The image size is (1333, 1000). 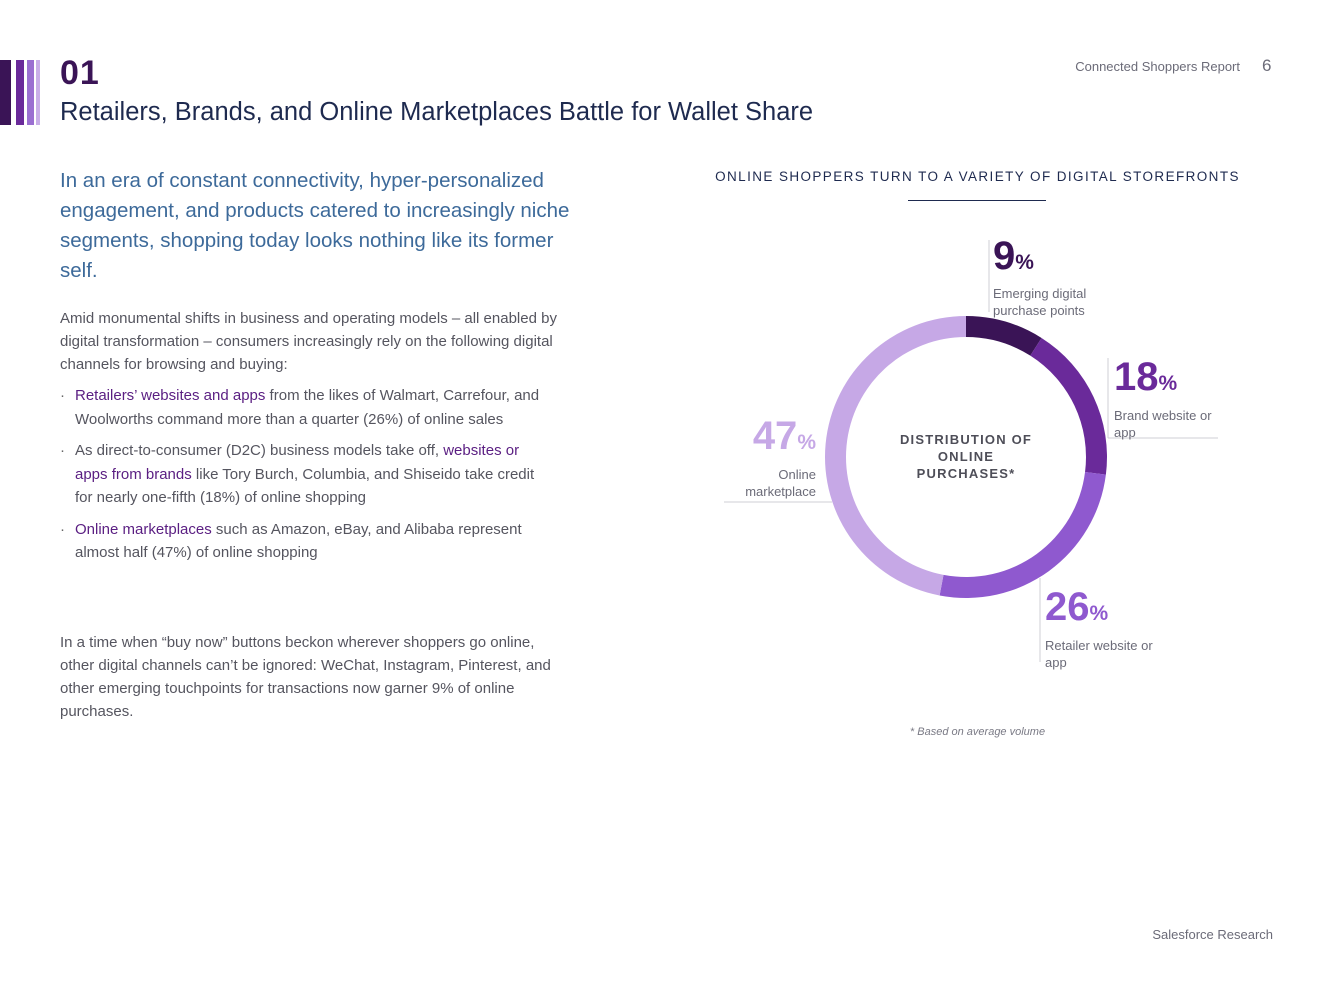 I want to click on slice-value-number: 9, so click(x=1004, y=256).